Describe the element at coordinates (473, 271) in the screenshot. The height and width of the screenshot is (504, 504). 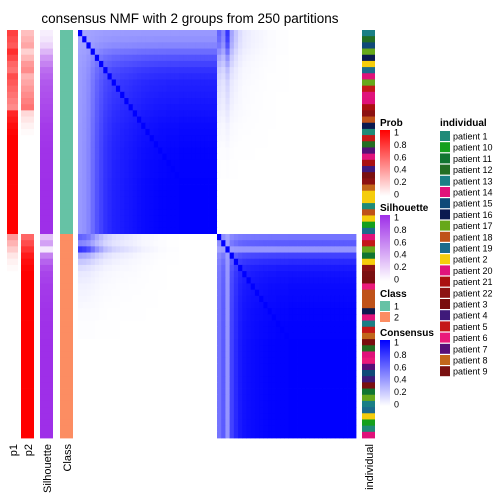
I see `individual-legend-label: patient 20` at that location.